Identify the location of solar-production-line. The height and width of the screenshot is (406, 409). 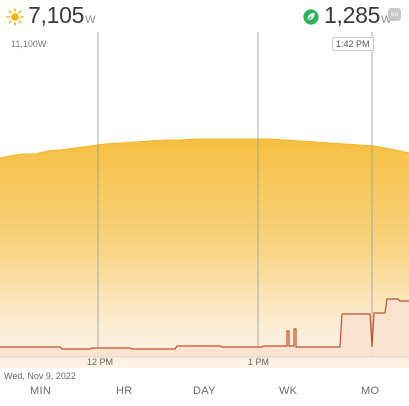
(204, 148).